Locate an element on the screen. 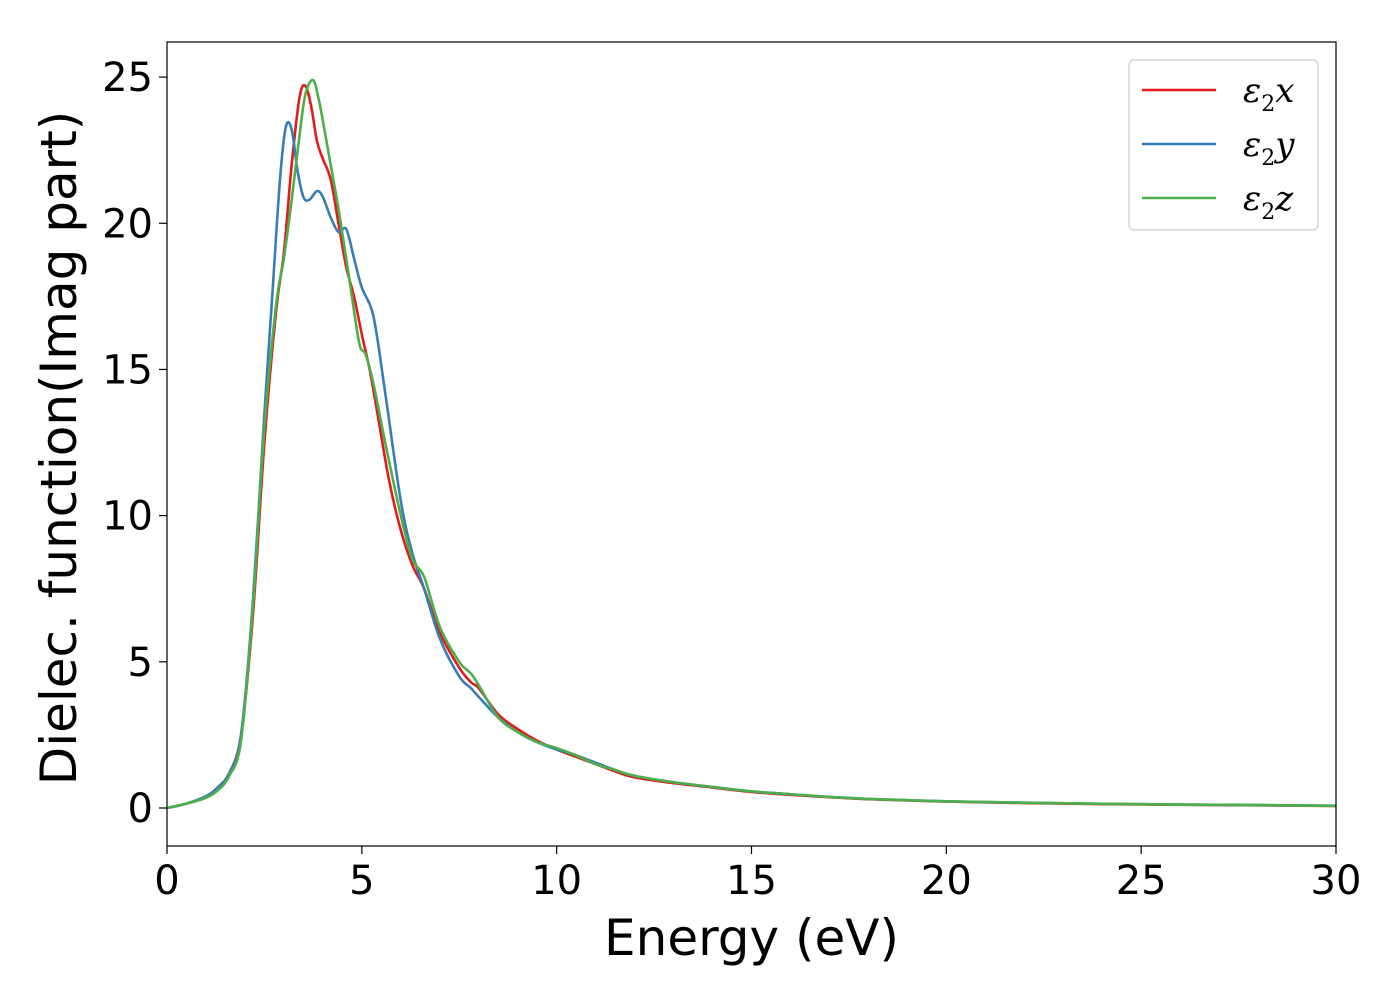 This screenshot has height=1000, width=1400. legend-label-x: ε2x is located at coordinates (1268, 94).